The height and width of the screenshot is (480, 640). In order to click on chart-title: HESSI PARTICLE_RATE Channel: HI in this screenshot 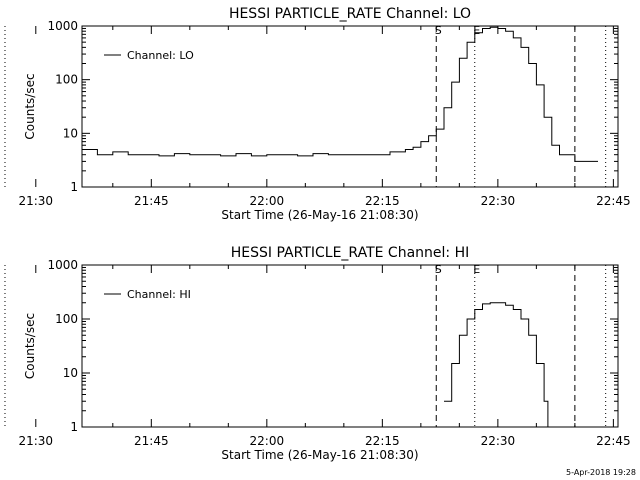, I will do `click(350, 253)`.